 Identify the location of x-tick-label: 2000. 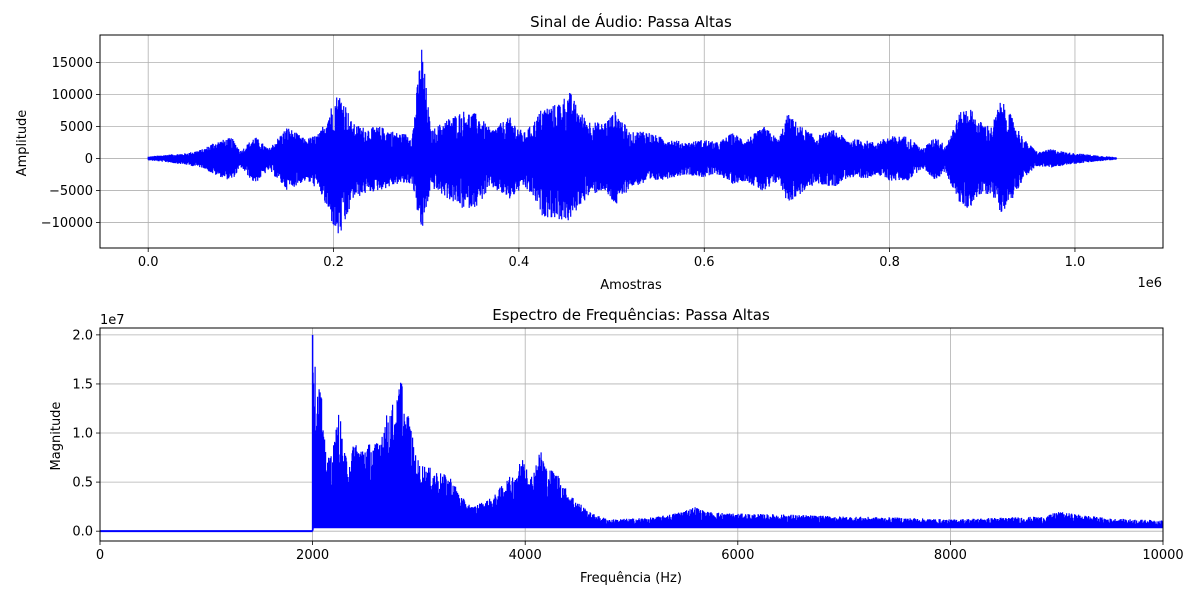
(312, 555).